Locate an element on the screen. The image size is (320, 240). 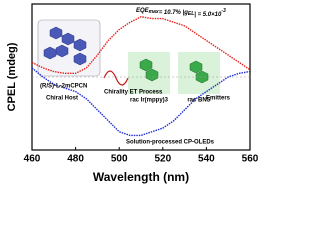
x-tick-label: 480 is located at coordinates (75, 159).